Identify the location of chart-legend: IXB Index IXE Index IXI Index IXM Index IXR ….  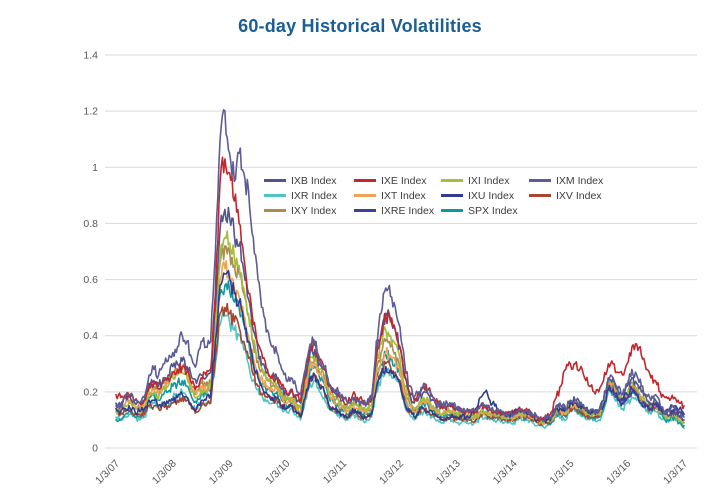
(446, 195).